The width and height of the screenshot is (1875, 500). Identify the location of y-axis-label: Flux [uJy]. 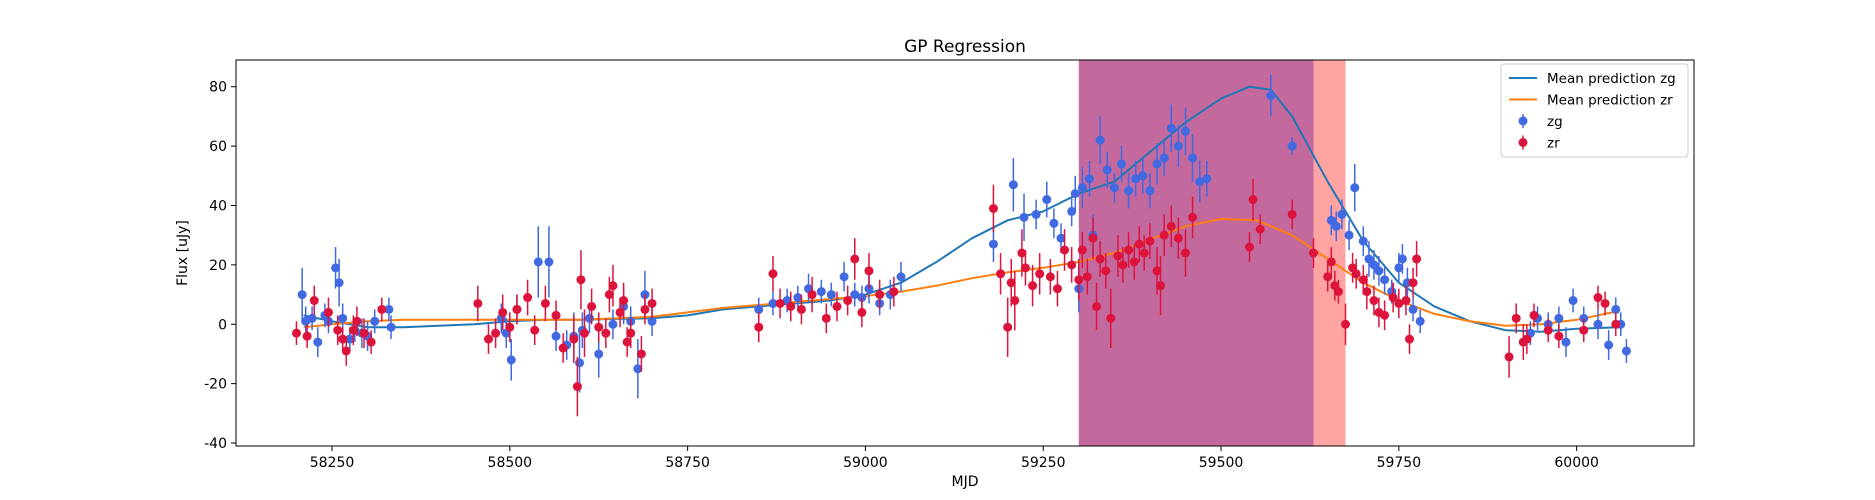
(183, 253).